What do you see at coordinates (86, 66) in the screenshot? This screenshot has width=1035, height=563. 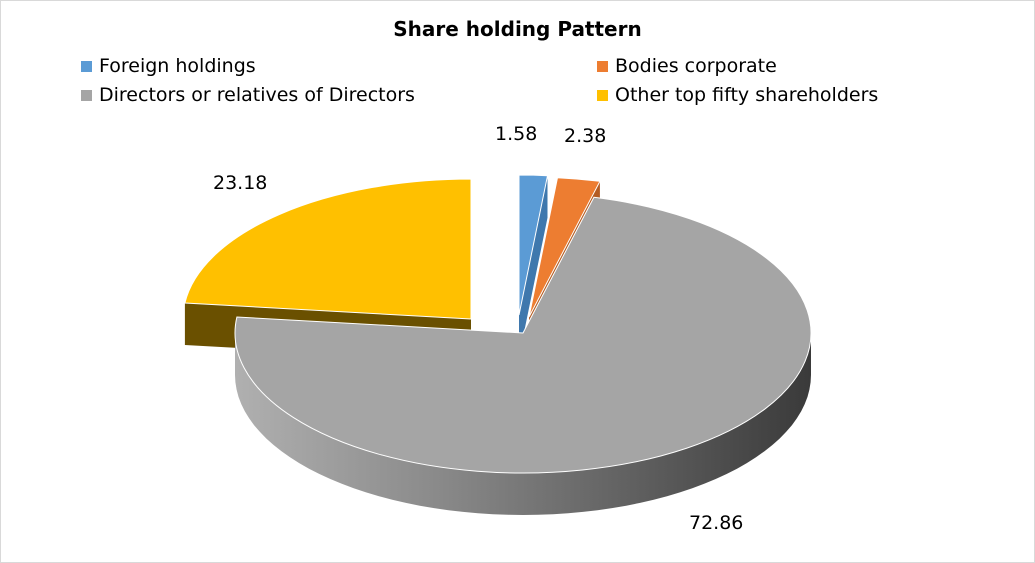 I see `legend-swatch-foreign-holdings` at bounding box center [86, 66].